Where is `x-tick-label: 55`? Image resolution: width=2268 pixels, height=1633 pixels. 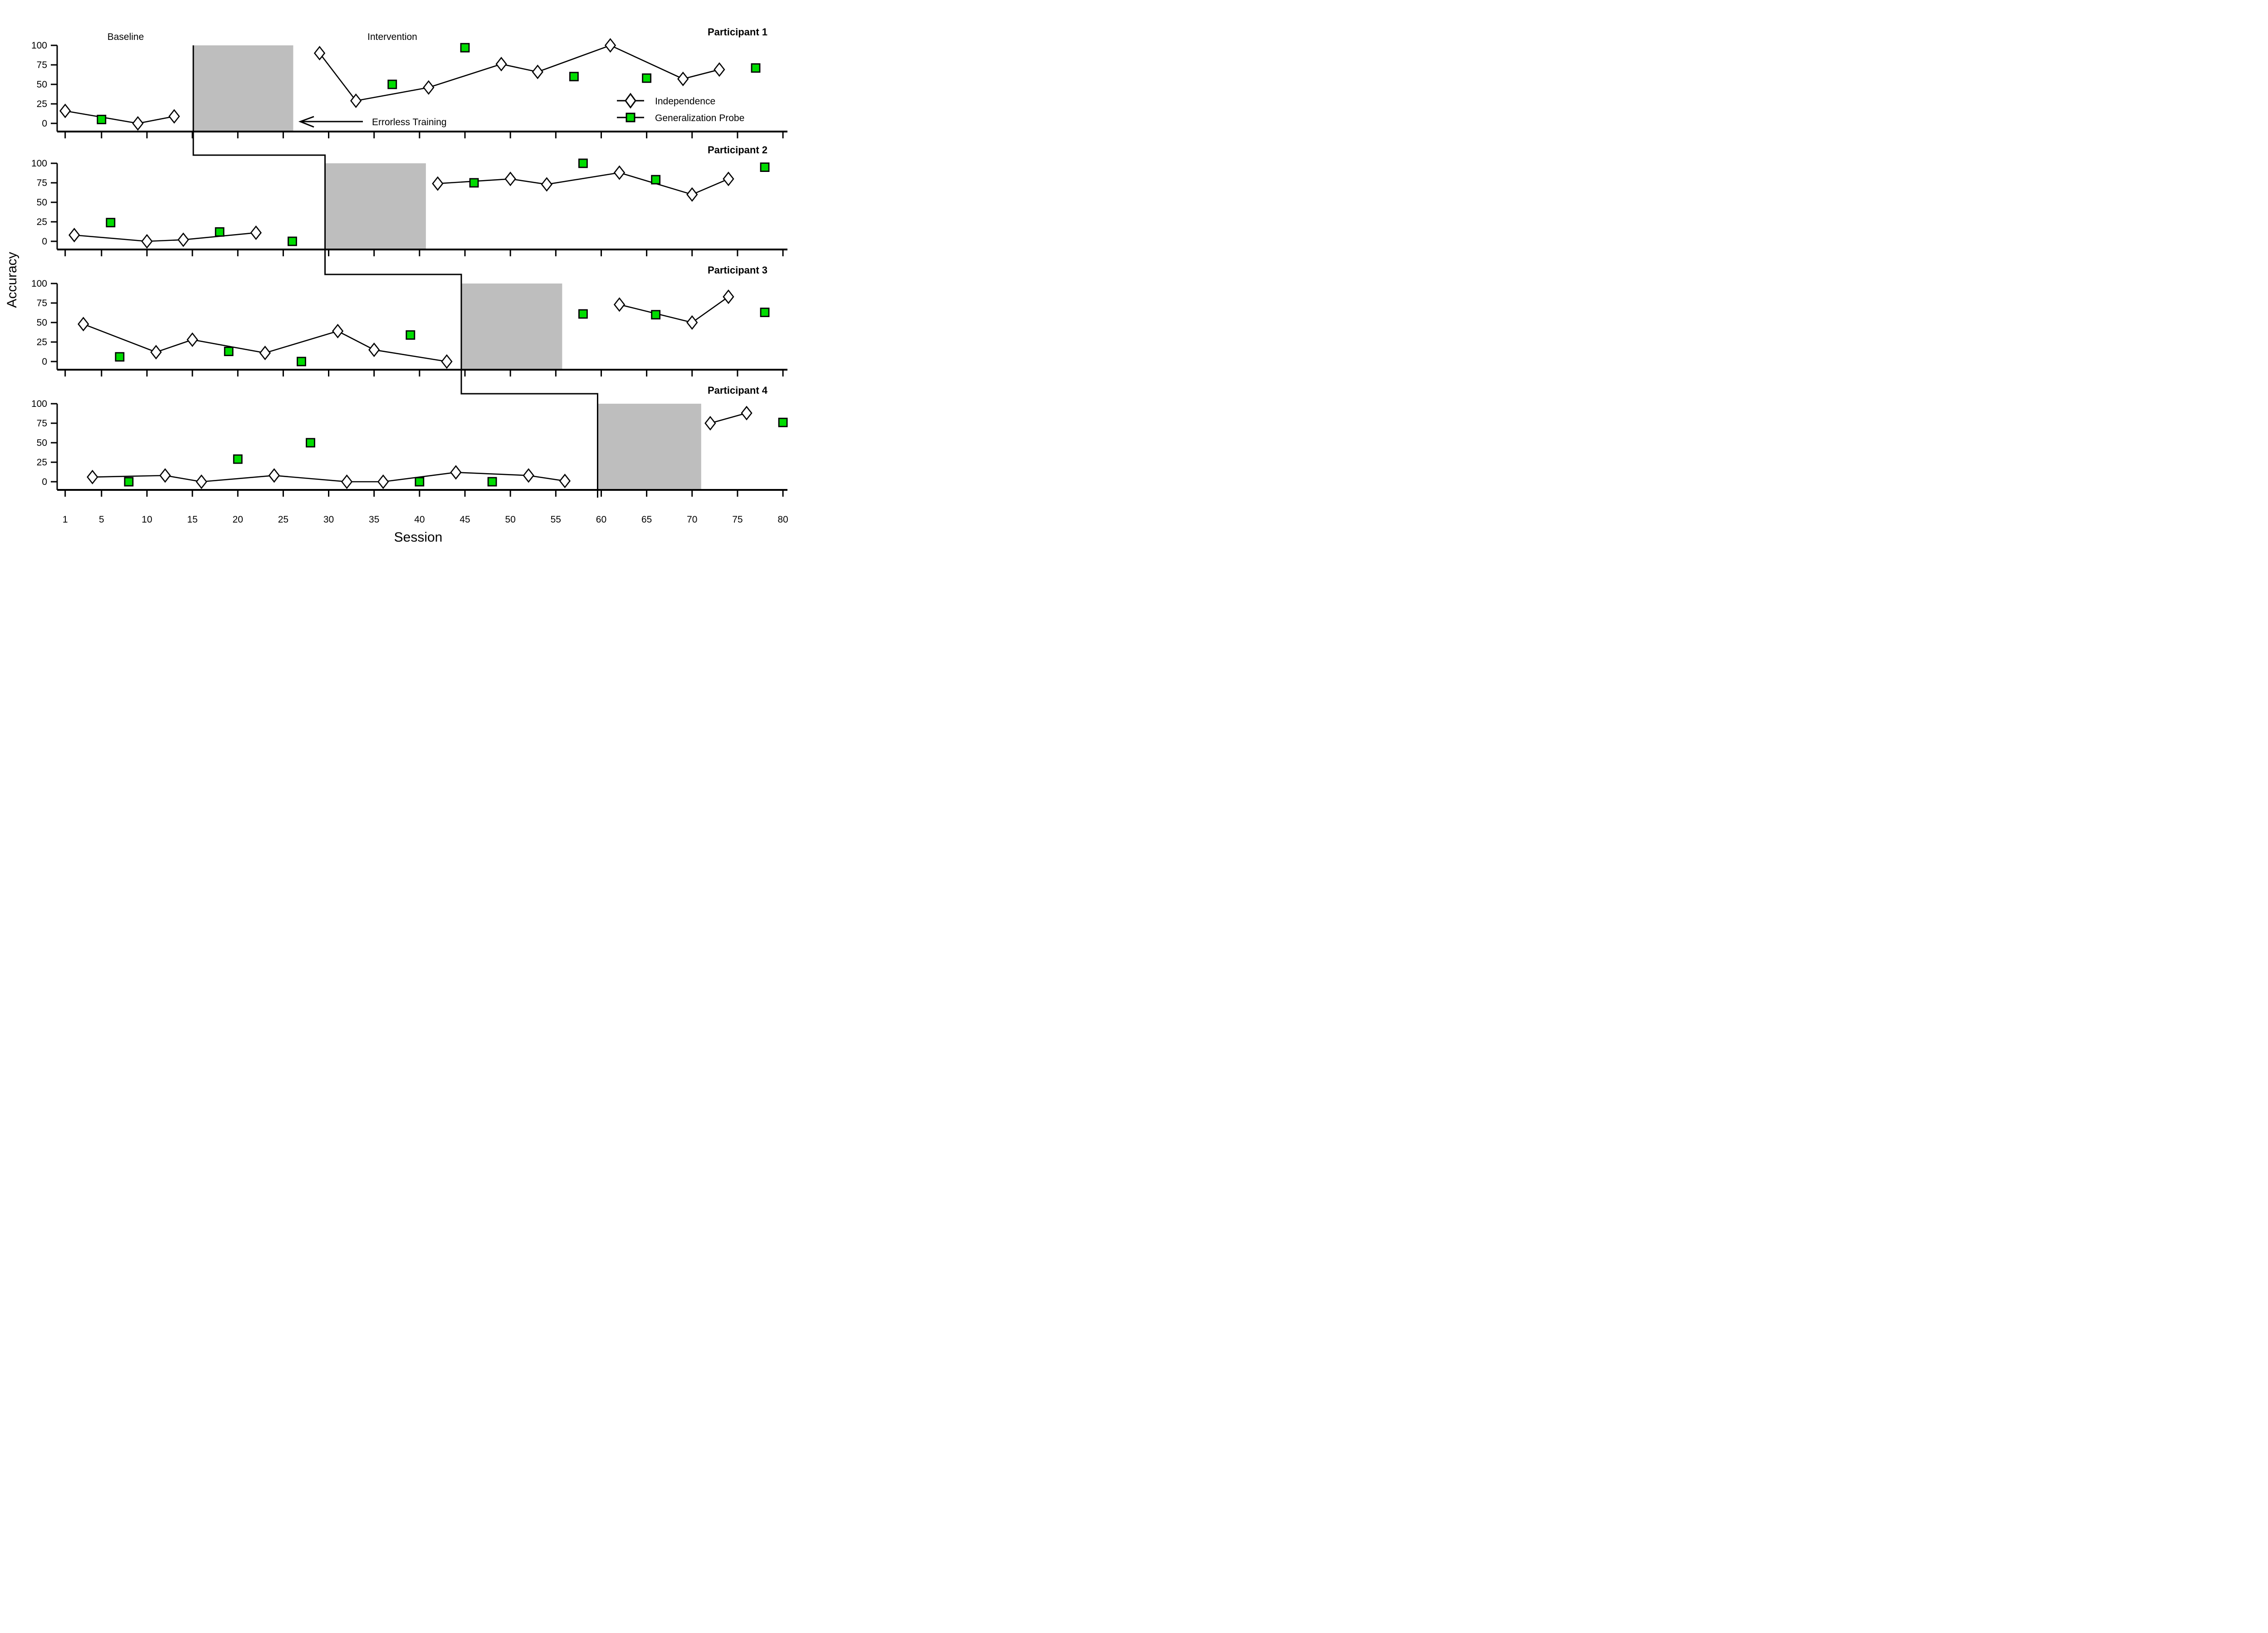 x-tick-label: 55 is located at coordinates (556, 519).